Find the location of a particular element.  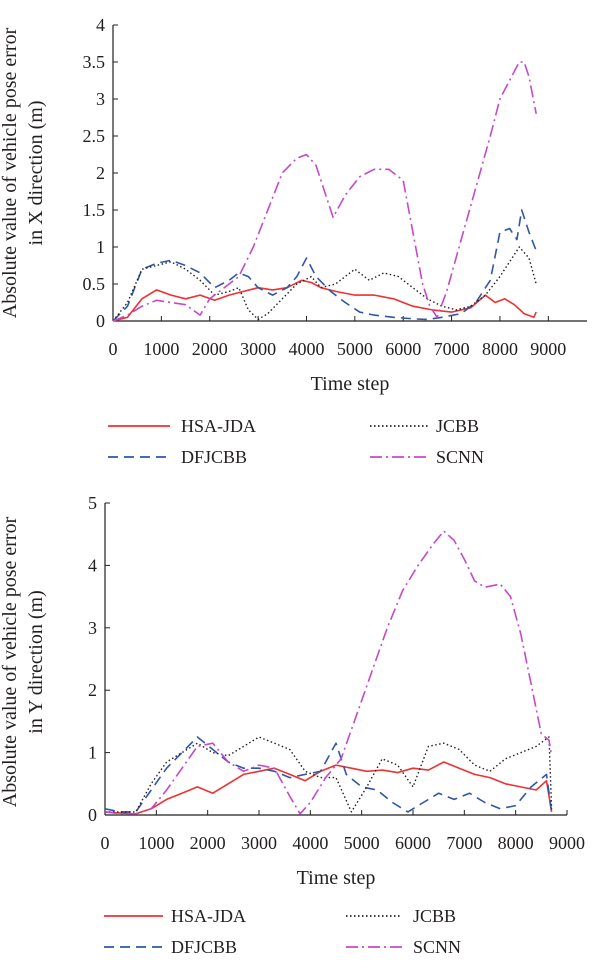

series-line-jcbb is located at coordinates (324, 284).